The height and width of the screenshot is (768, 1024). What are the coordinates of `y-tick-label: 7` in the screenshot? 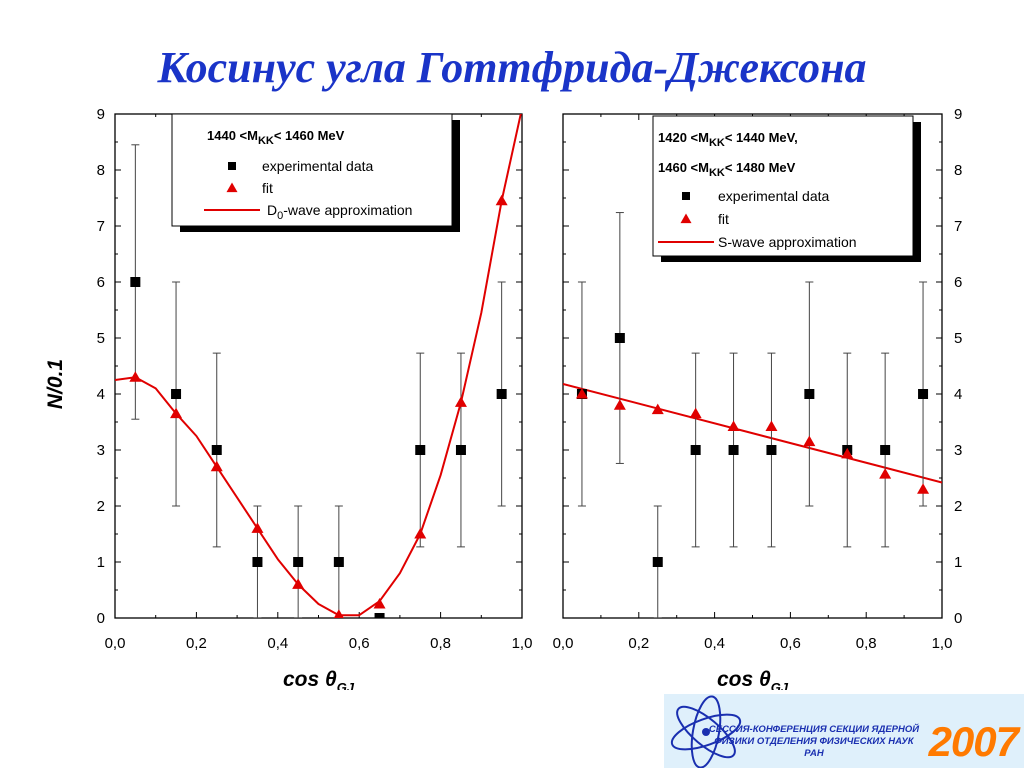 It's located at (101, 226).